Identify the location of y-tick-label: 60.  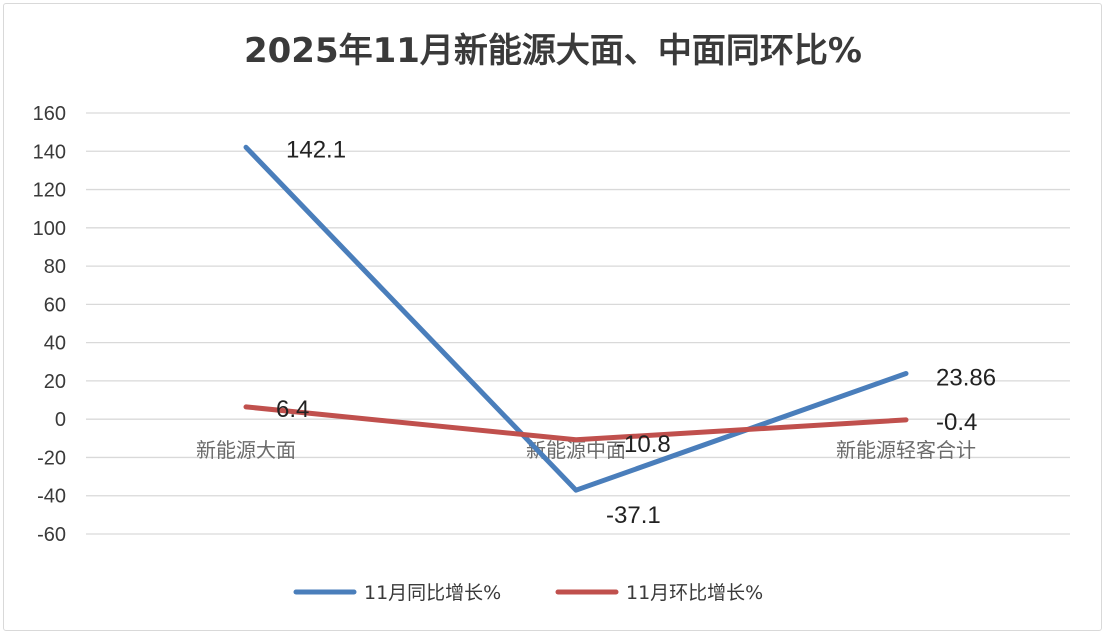
(55, 305).